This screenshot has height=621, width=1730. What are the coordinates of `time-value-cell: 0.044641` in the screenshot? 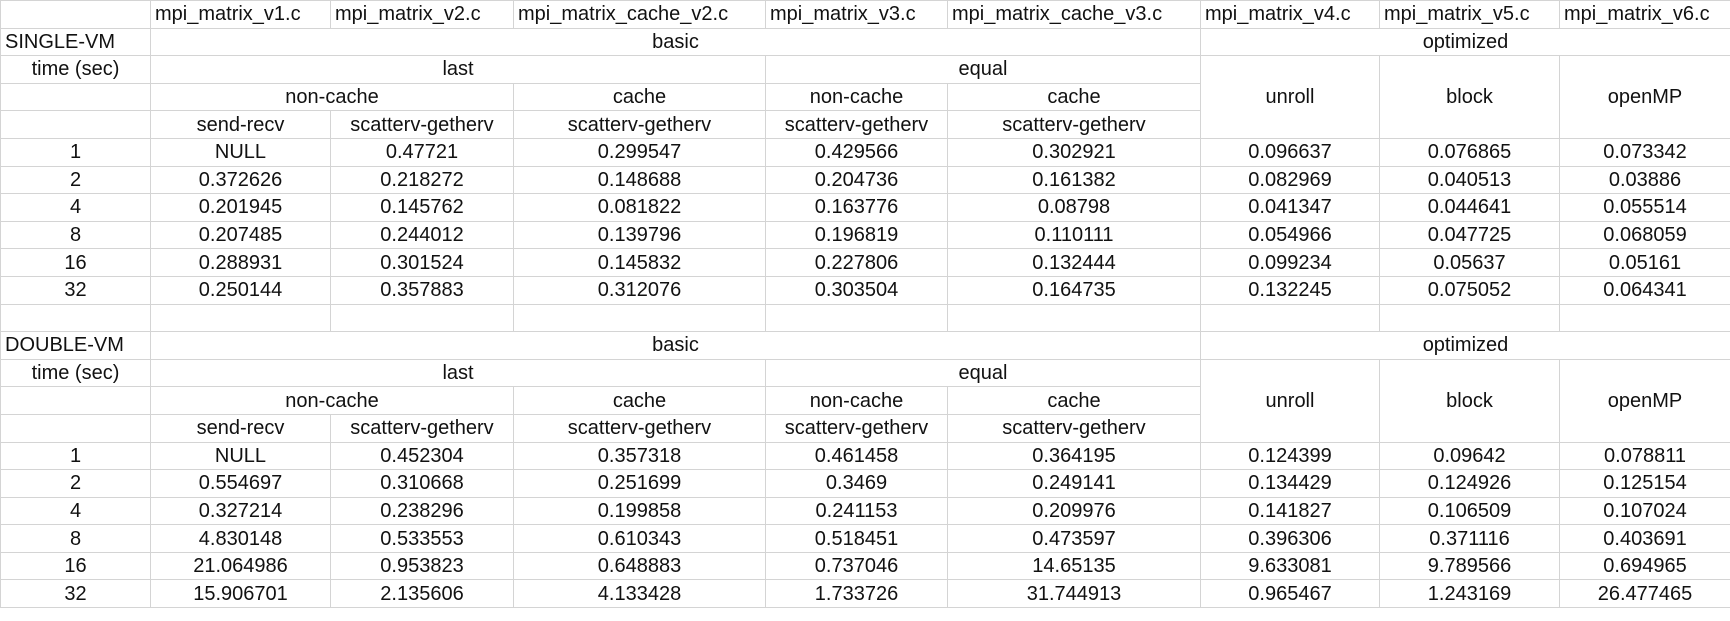 It's located at (1469, 207).